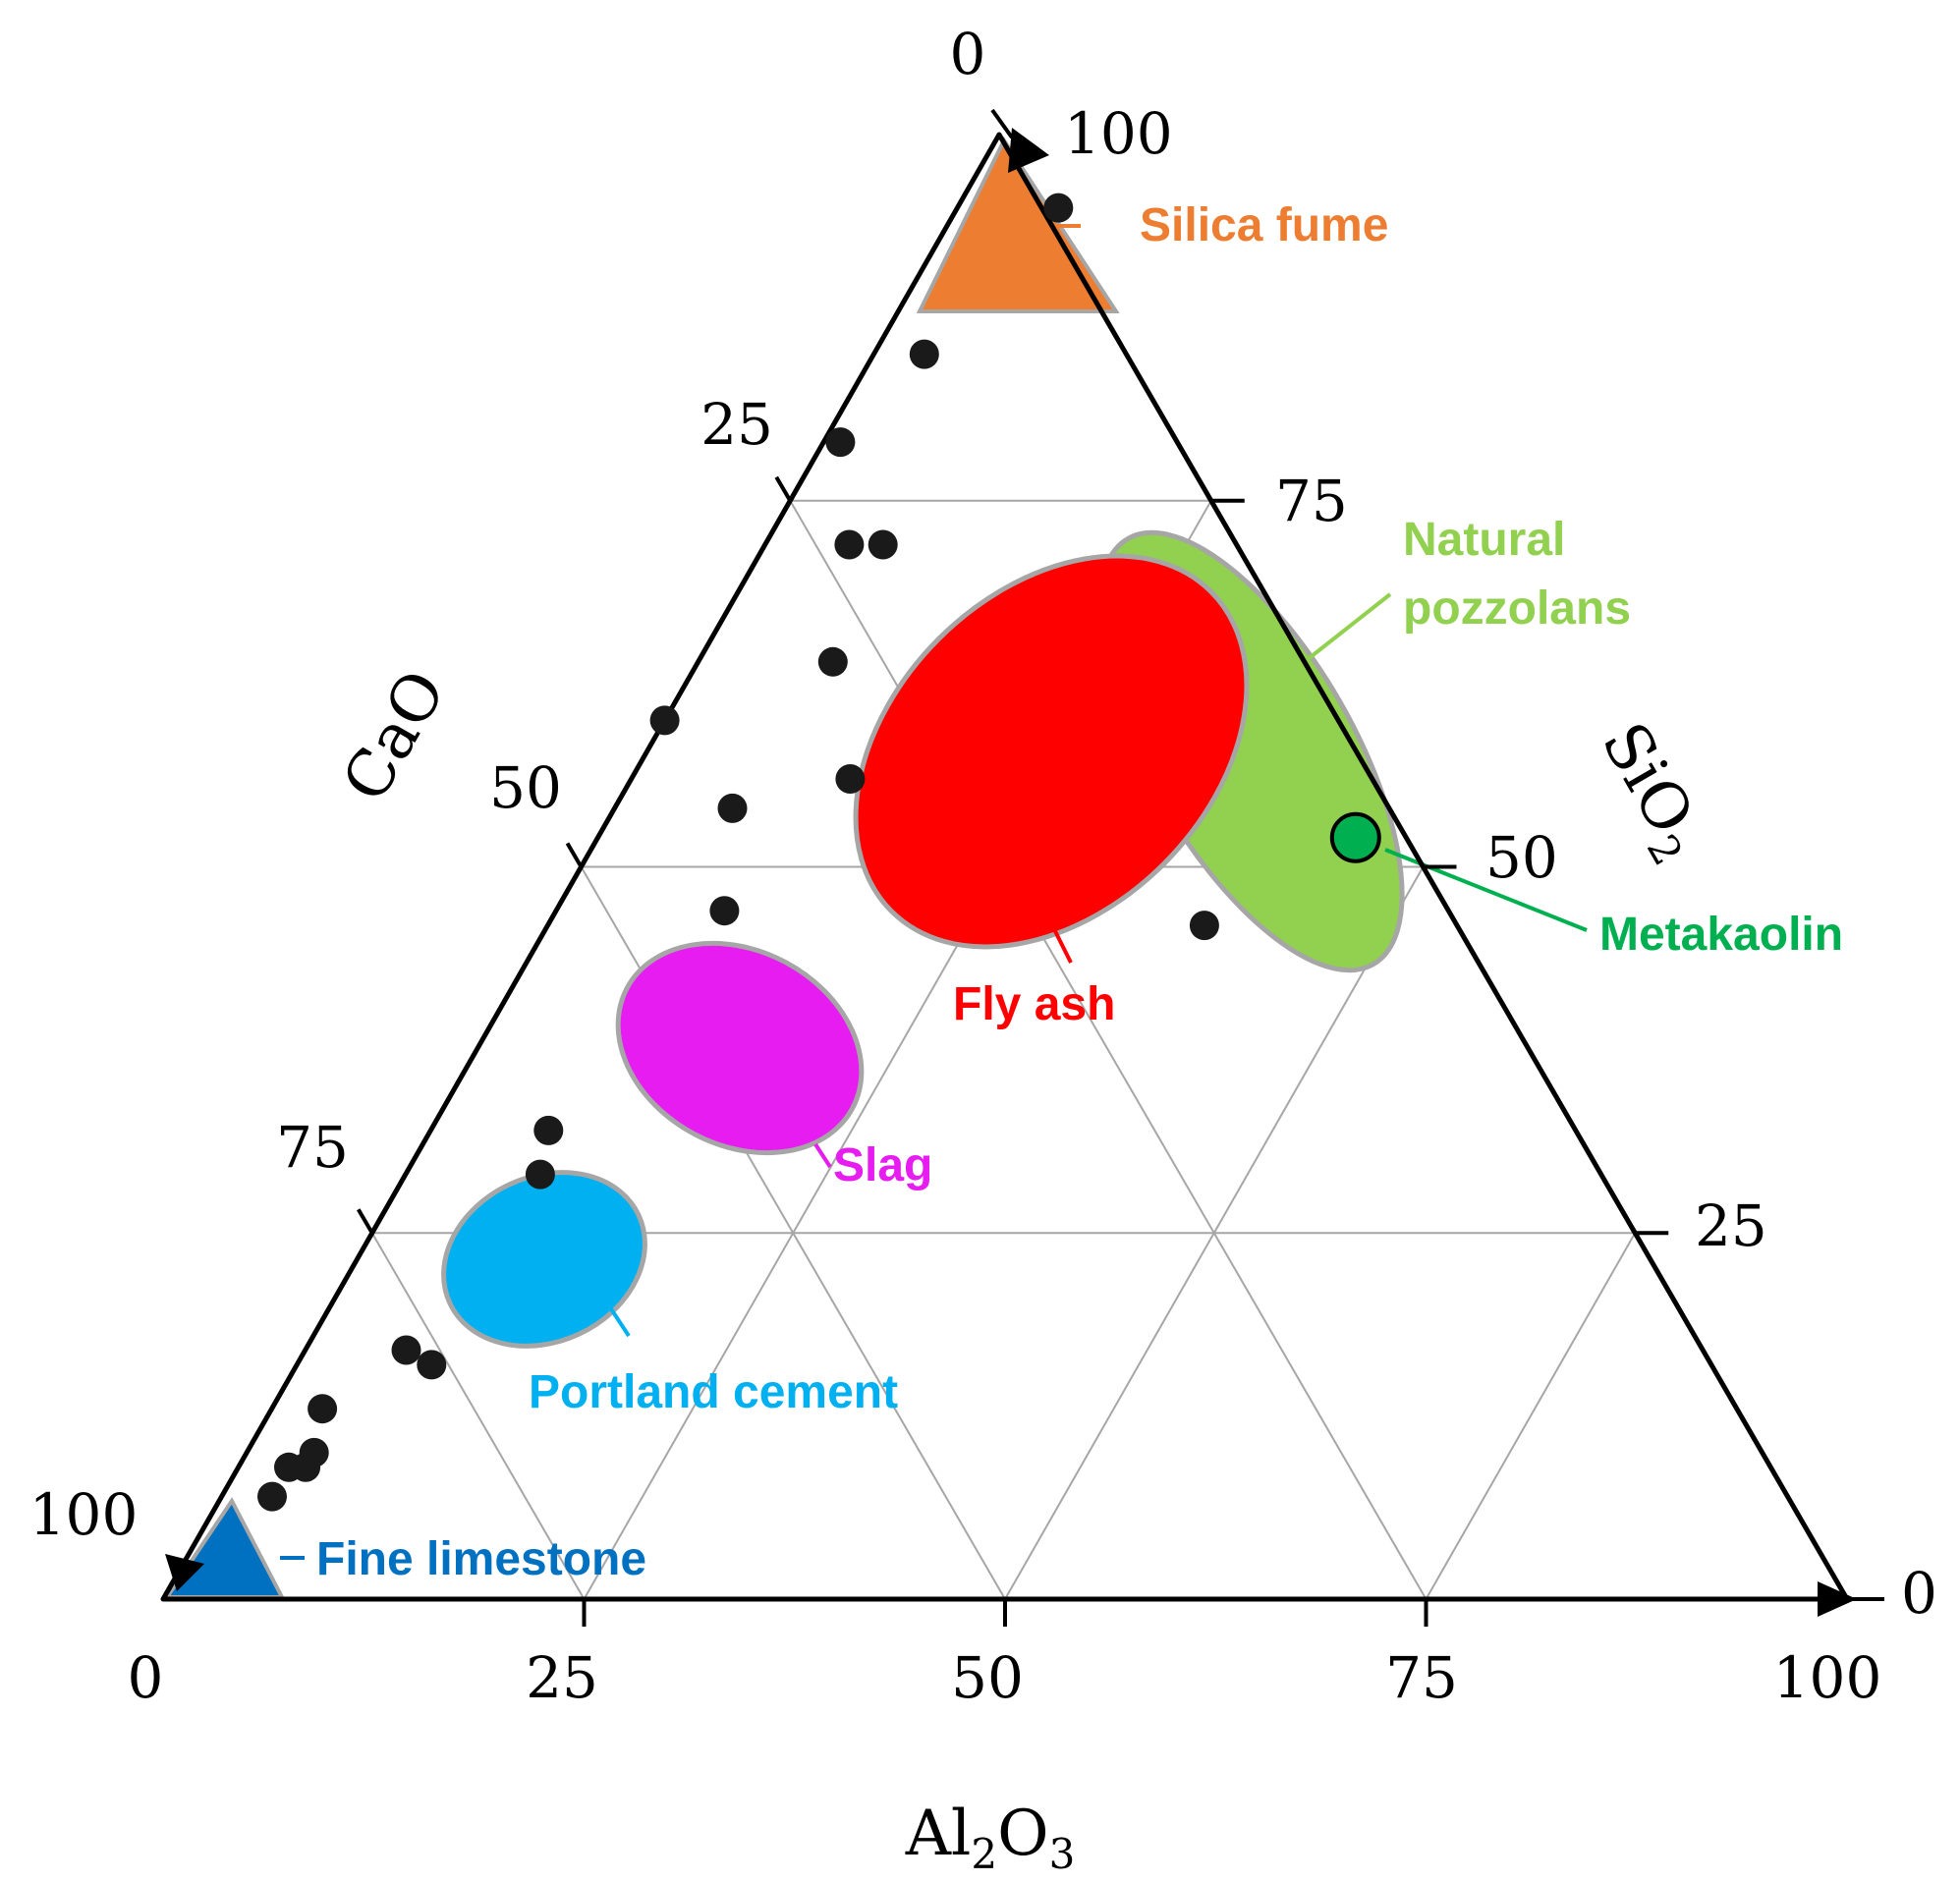  I want to click on slag-label: Slag, so click(882, 1165).